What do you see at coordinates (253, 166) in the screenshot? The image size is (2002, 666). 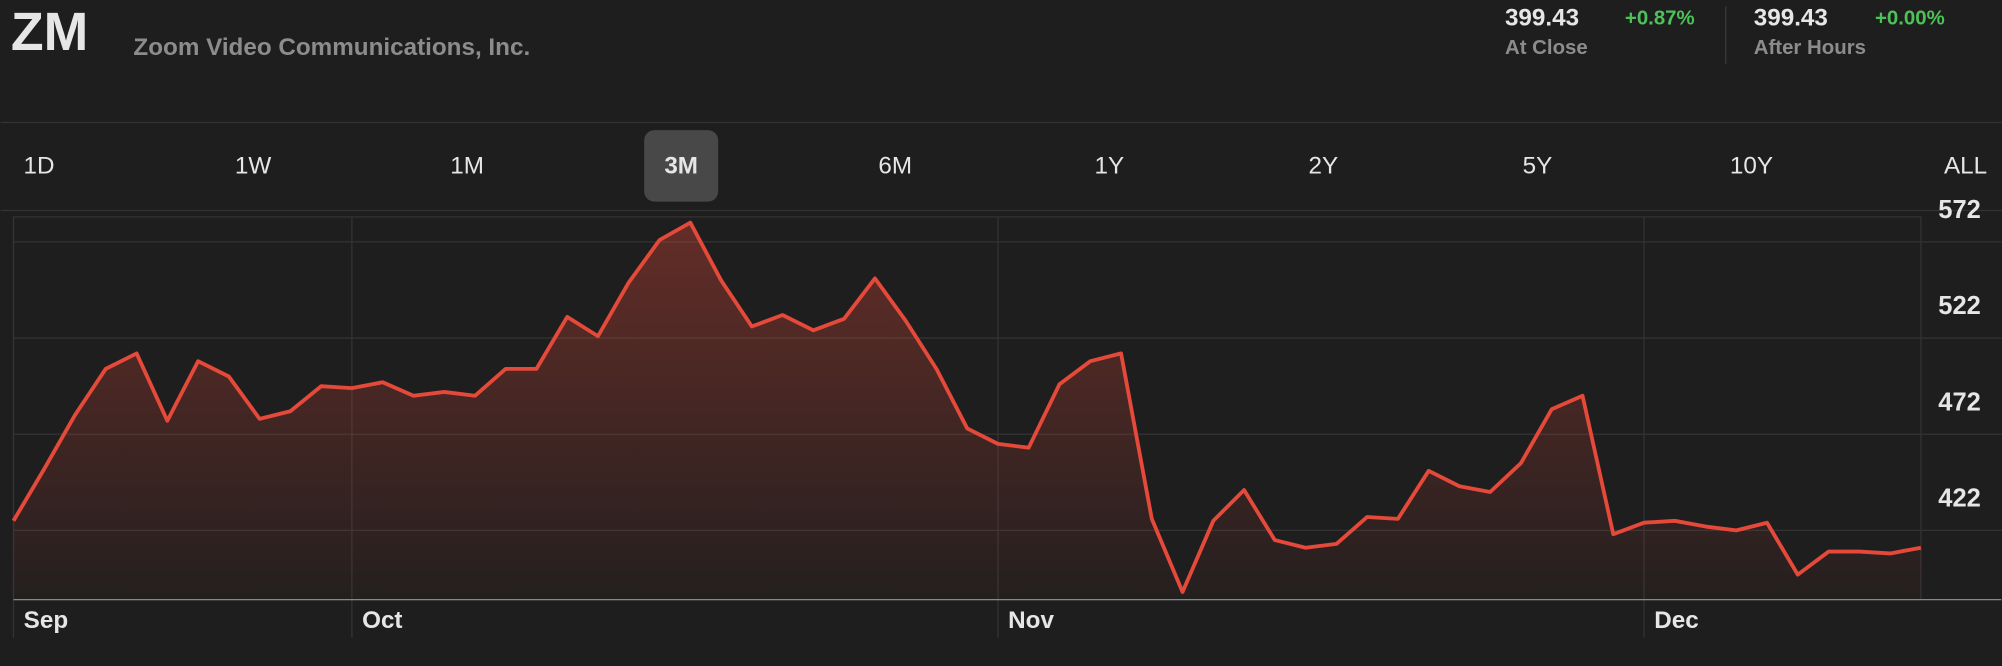 I see `range-button: 1W` at bounding box center [253, 166].